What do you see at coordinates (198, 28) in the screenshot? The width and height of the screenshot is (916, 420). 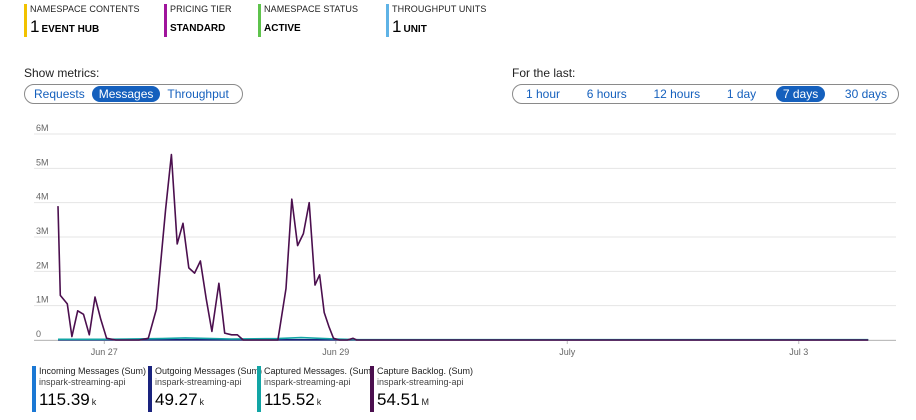 I see `tile-value: STANDARD` at bounding box center [198, 28].